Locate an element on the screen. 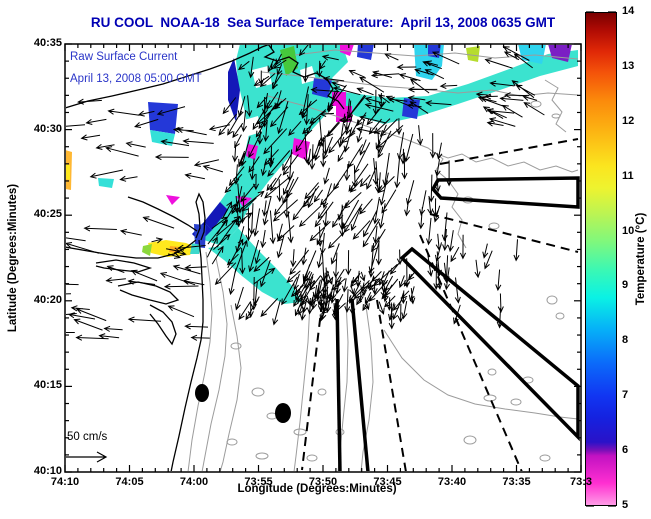 Image resolution: width=651 pixels, height=519 pixels. x-tick-label: 73:50 is located at coordinates (323, 482).